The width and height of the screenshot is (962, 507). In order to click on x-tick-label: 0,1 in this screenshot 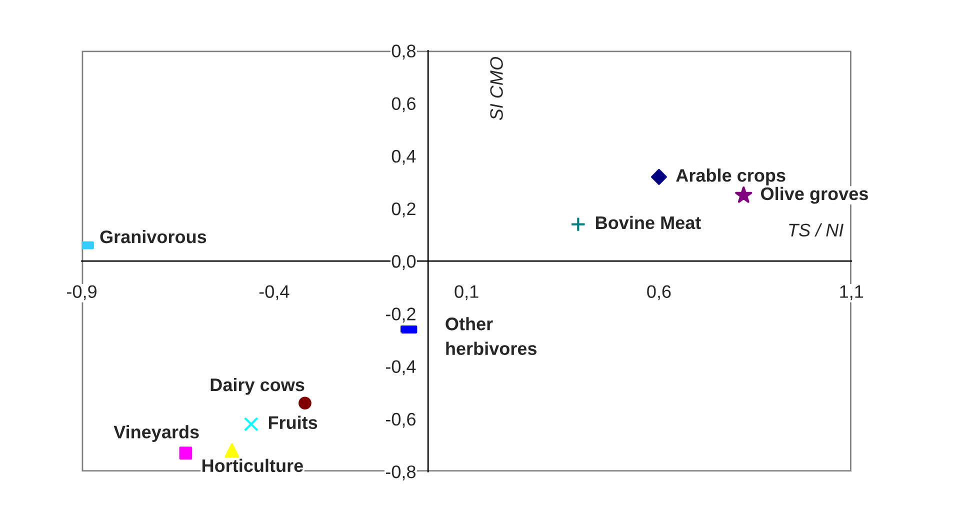, I will do `click(466, 292)`.